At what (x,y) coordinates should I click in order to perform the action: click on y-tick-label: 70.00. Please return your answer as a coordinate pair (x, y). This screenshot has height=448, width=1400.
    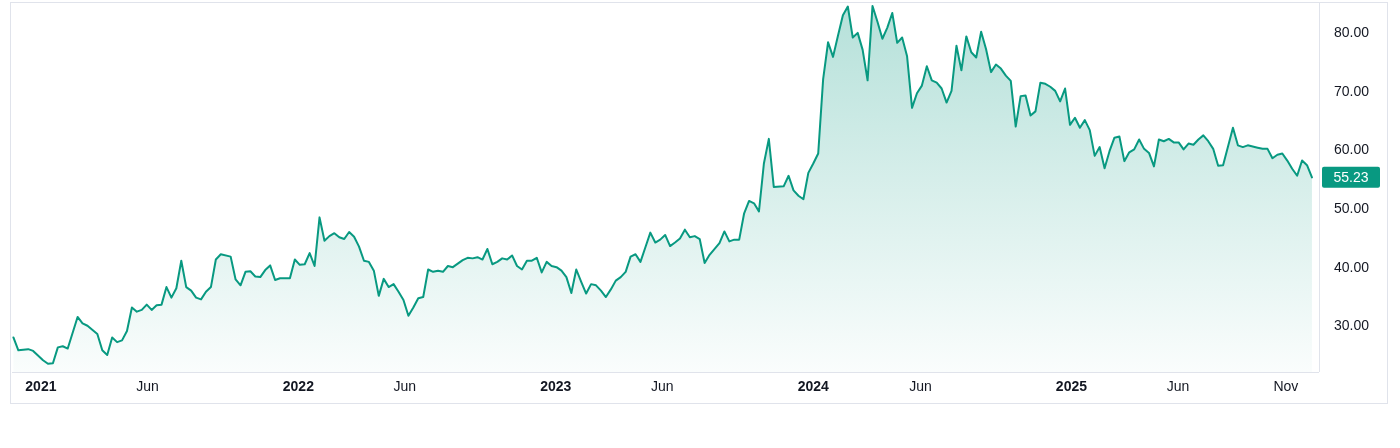
    Looking at the image, I should click on (1352, 90).